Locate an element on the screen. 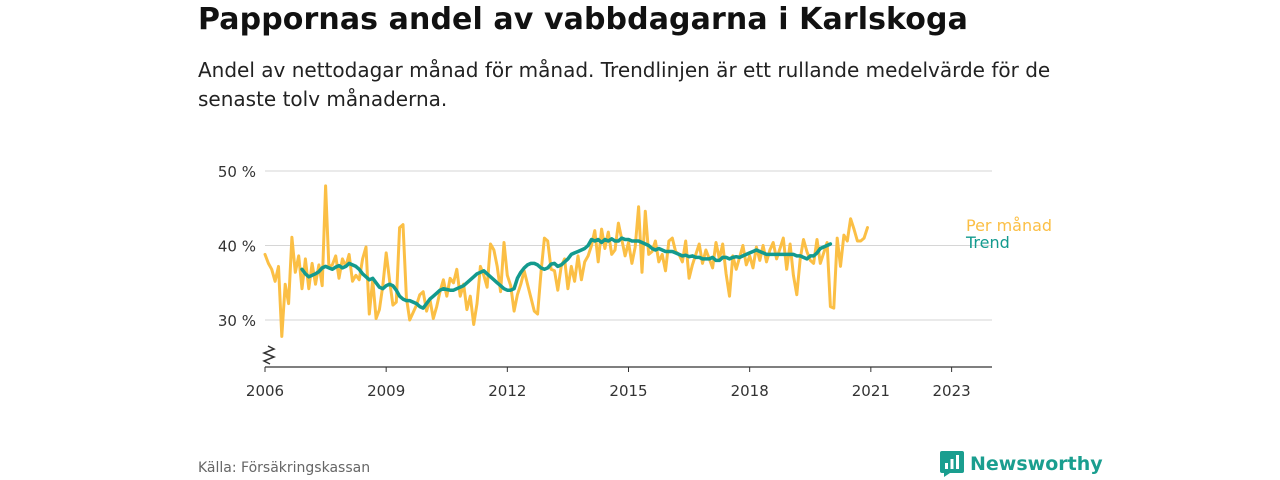 The image size is (1280, 480). y-tick-label: 50 % is located at coordinates (237, 172).